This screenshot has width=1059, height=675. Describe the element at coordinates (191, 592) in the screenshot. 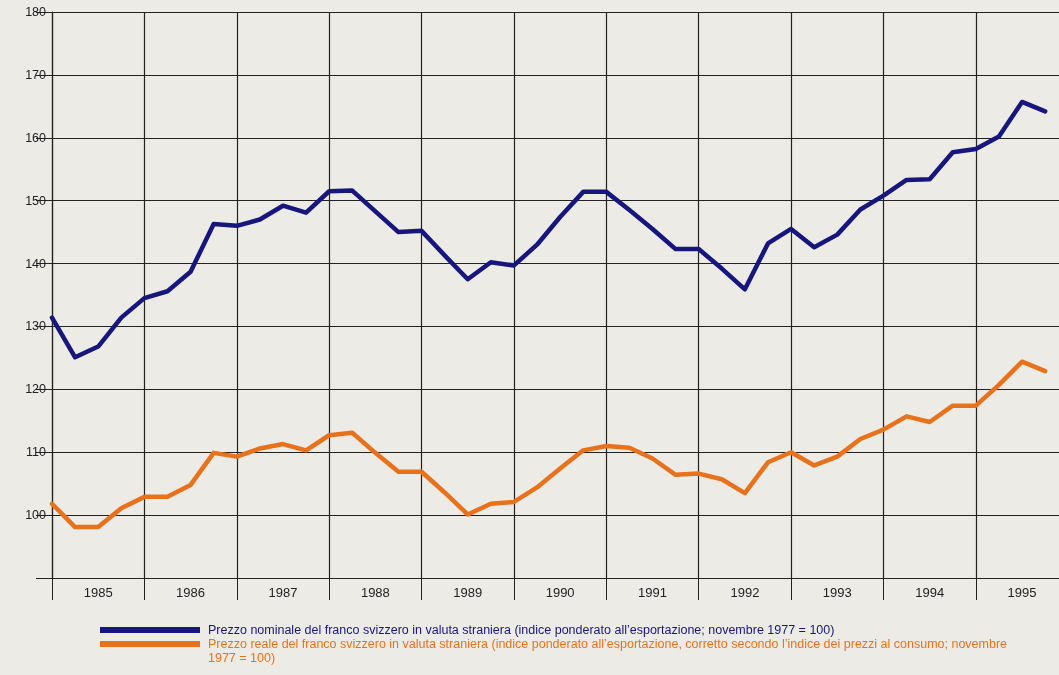

I see `x-tick-label: 1986` at that location.